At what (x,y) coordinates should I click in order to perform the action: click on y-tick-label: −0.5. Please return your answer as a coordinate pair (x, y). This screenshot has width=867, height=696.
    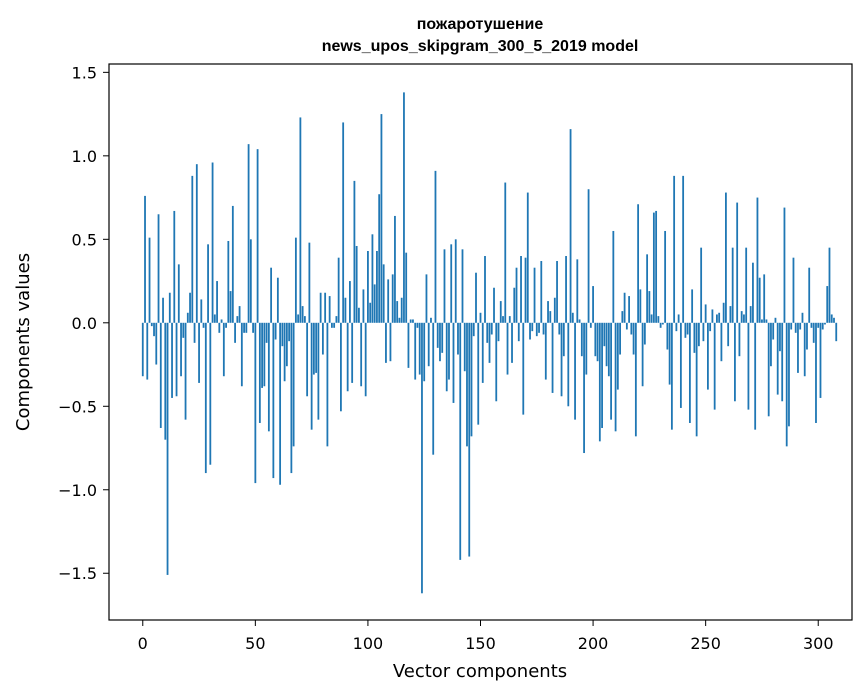
    Looking at the image, I should click on (77, 406).